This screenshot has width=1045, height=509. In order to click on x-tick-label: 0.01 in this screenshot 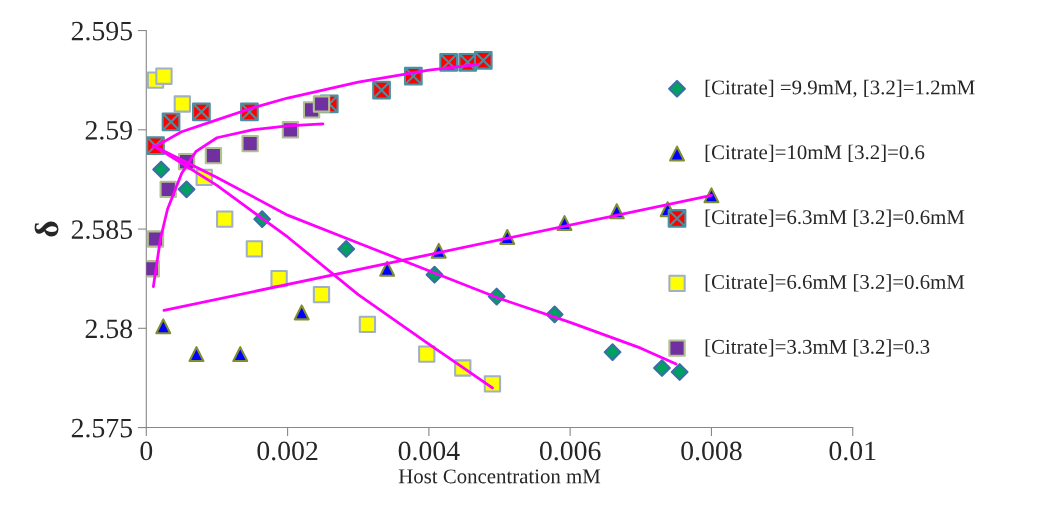, I will do `click(852, 451)`.